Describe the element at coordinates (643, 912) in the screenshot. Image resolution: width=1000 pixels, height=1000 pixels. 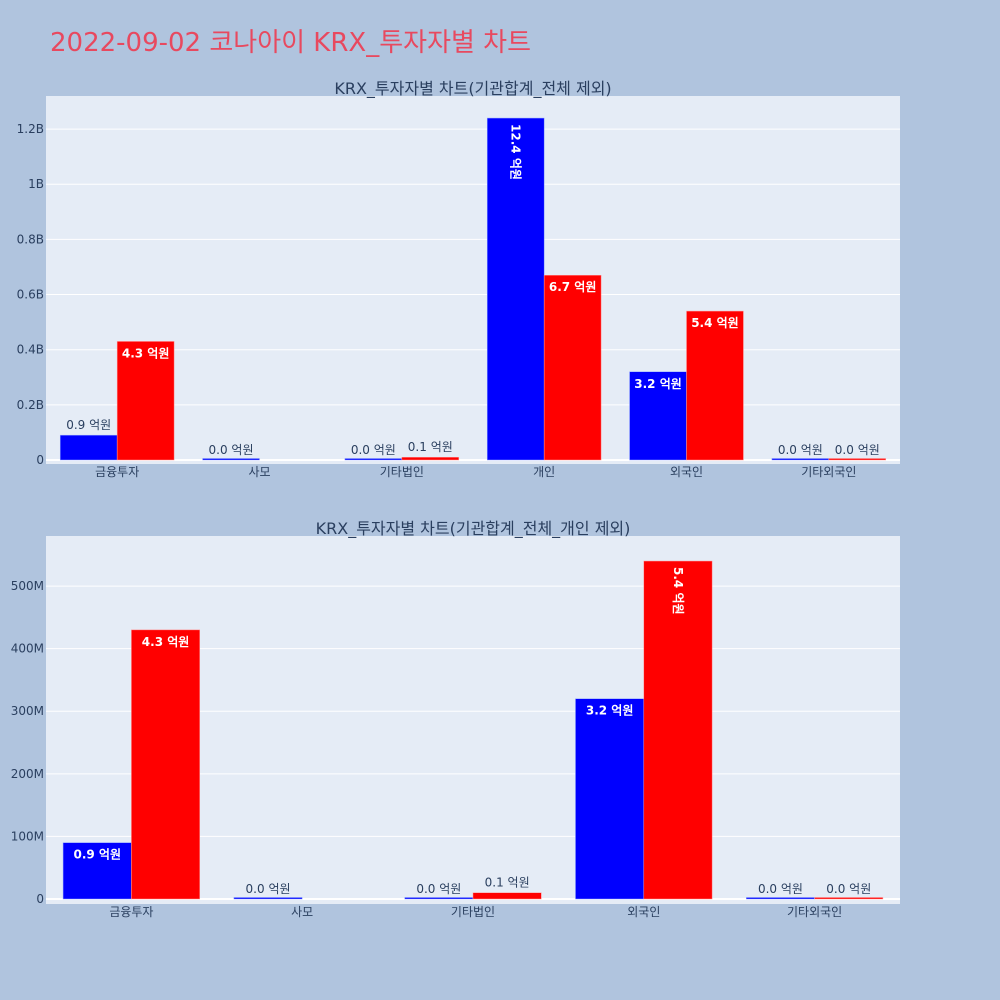
I see `chart2-xtick-label: 외국인` at that location.